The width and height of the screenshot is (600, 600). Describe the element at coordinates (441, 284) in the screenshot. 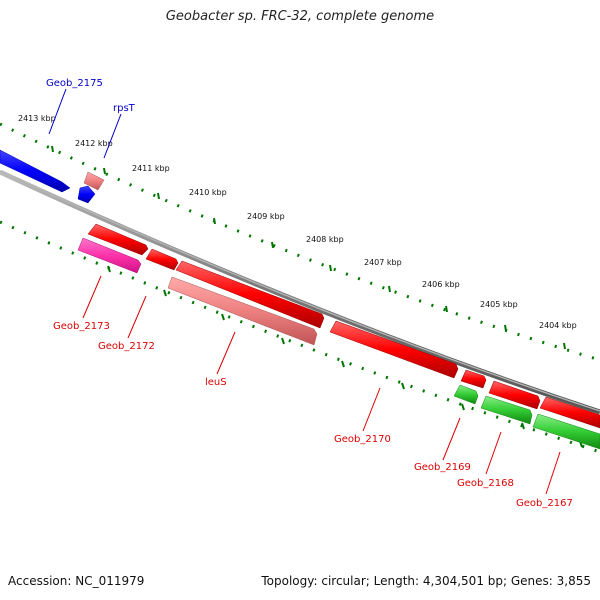

I see `scale-label: 2406 kbp` at that location.